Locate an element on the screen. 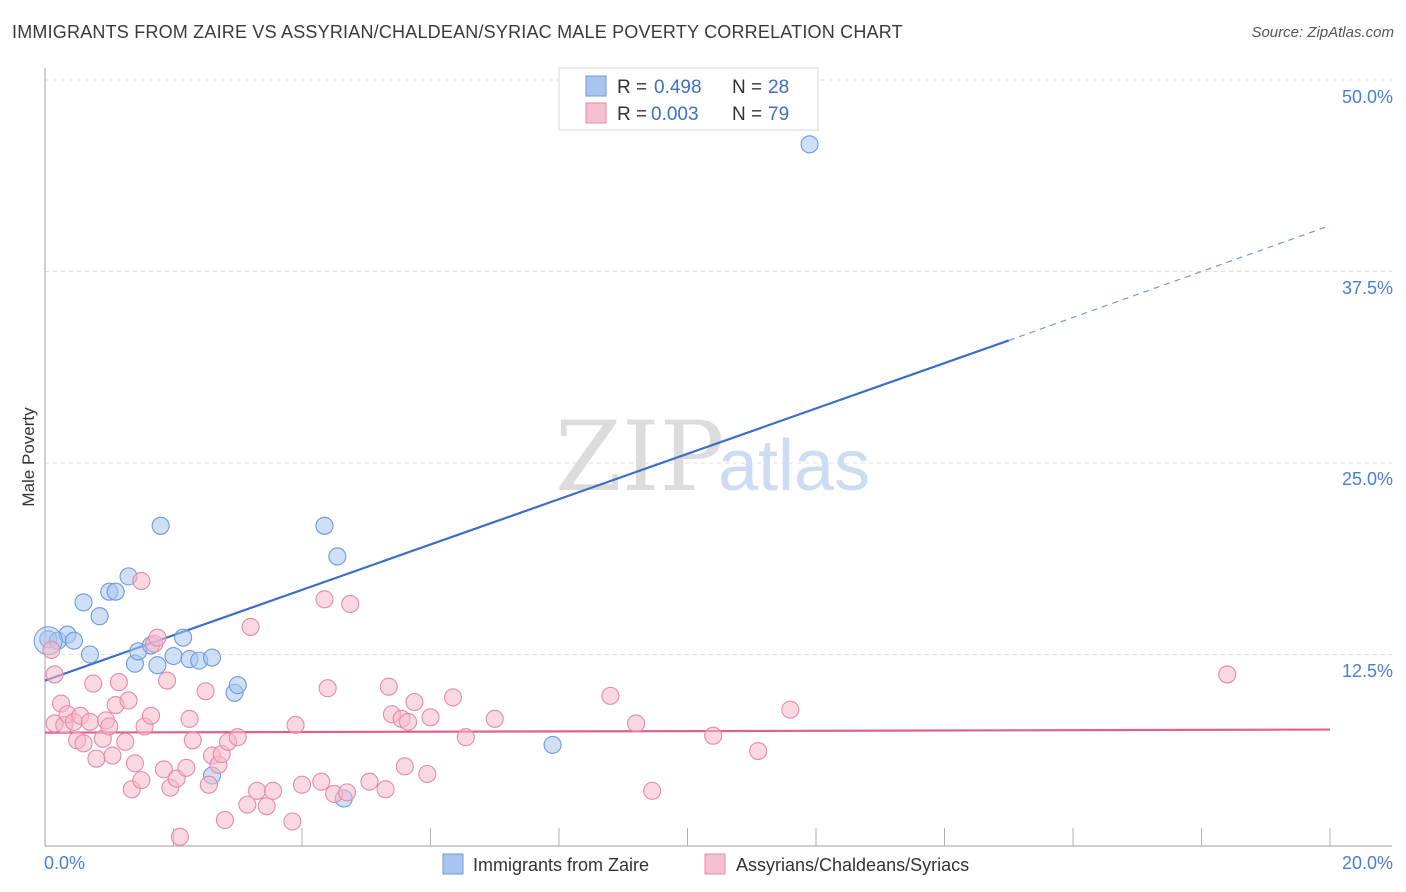 Image resolution: width=1406 pixels, height=892 pixels. legend-r-label-blue: R = is located at coordinates (632, 87).